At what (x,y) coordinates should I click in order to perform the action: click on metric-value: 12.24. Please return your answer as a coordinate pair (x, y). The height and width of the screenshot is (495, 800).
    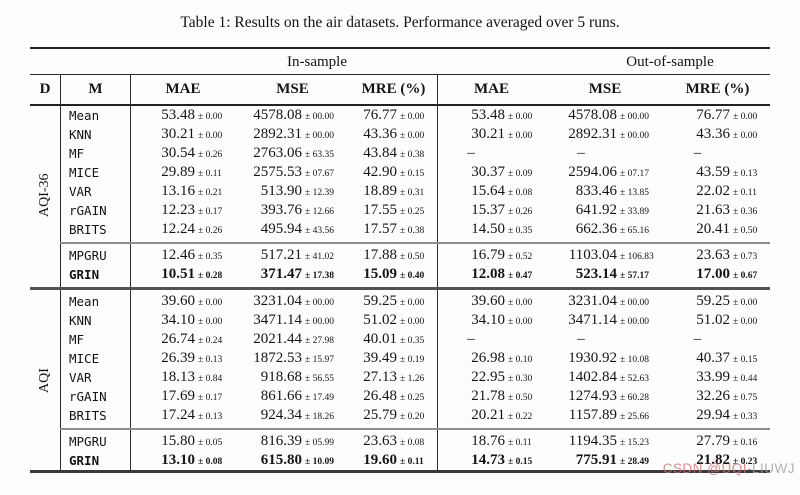
    Looking at the image, I should click on (178, 229).